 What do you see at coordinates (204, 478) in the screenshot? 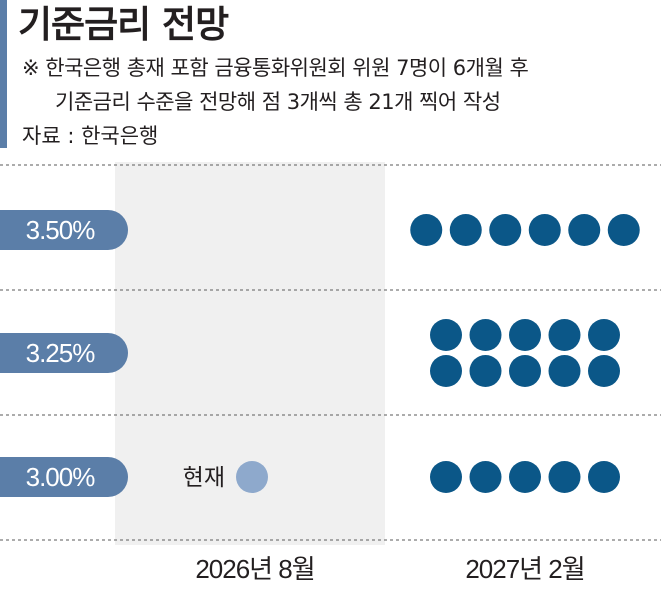
I see `current-label: 현재` at bounding box center [204, 478].